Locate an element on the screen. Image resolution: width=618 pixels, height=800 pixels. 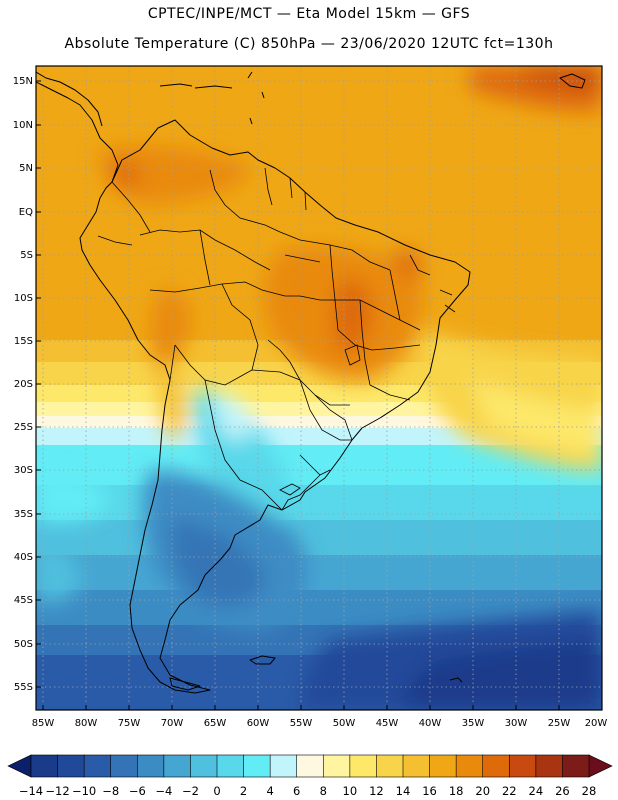
lat-label-eq: EQ is located at coordinates (26, 212).